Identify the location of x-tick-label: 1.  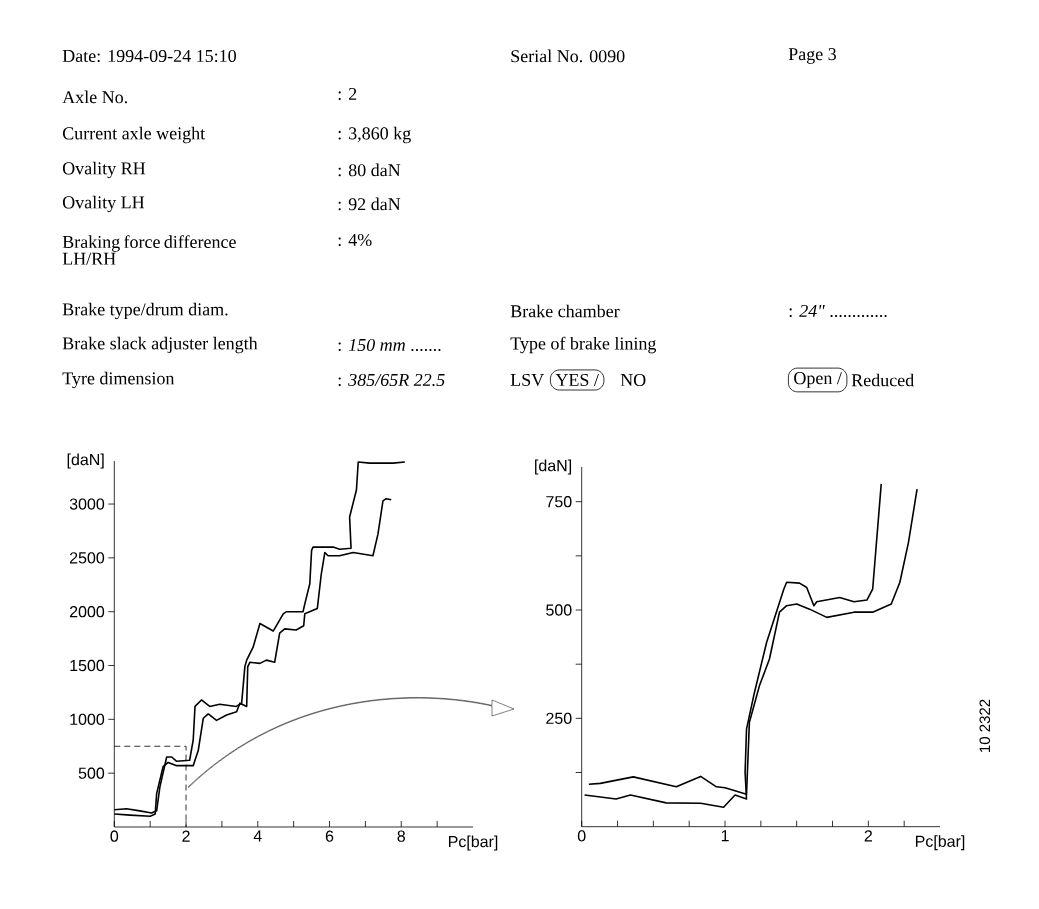
(725, 836).